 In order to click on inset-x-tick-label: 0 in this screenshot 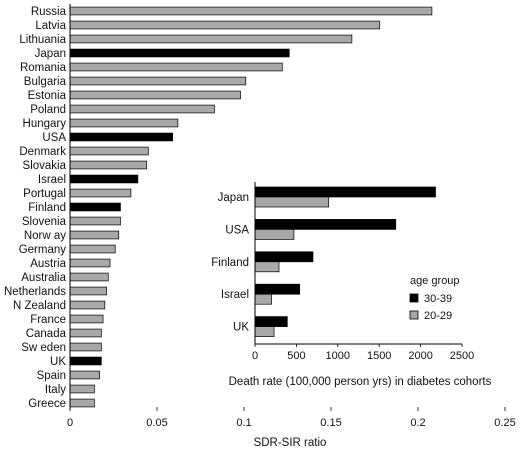, I will do `click(255, 356)`.